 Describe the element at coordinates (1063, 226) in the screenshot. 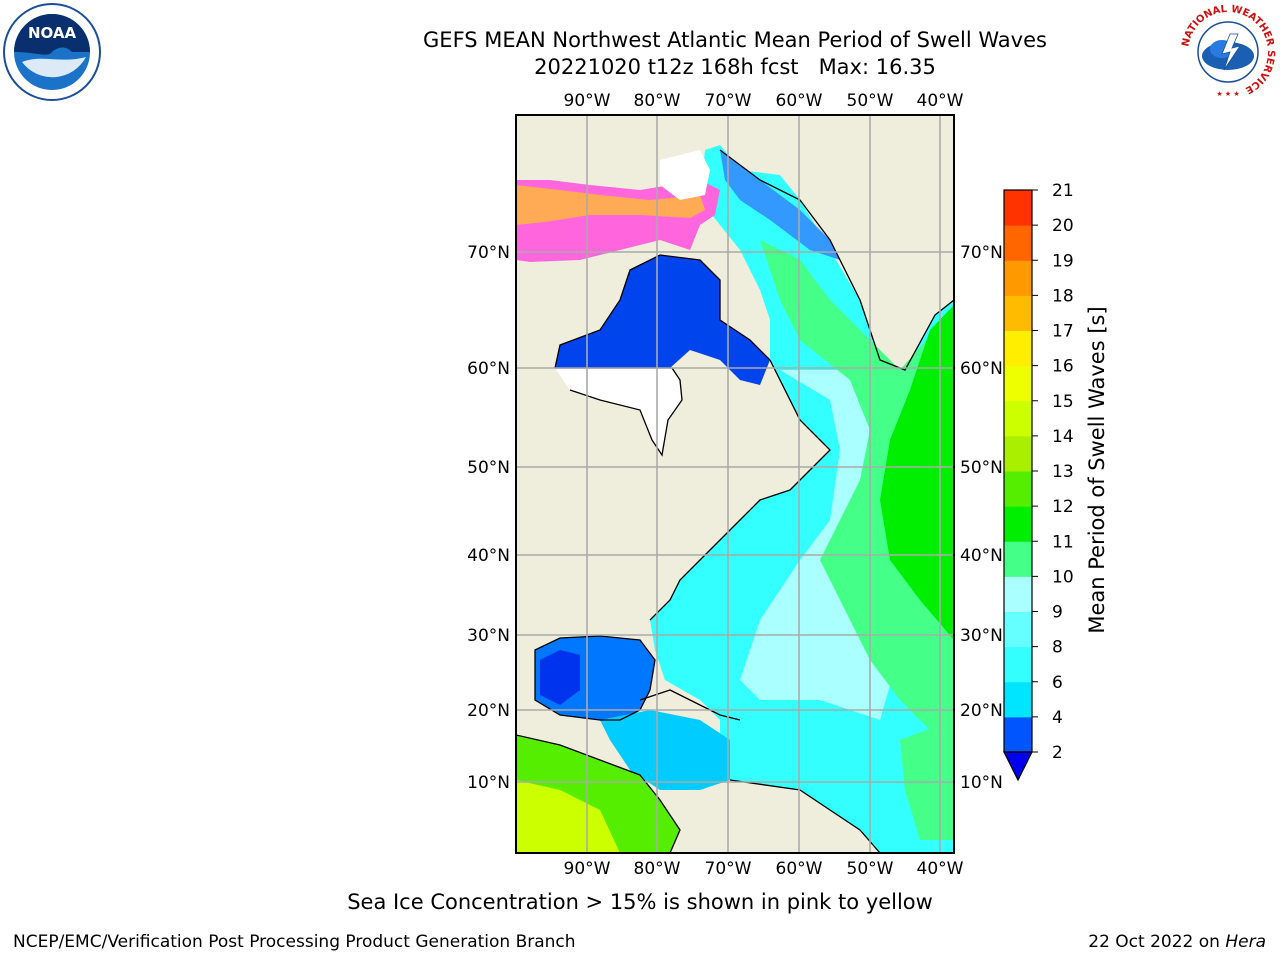

I see `colorbar-tick-label: 20` at that location.